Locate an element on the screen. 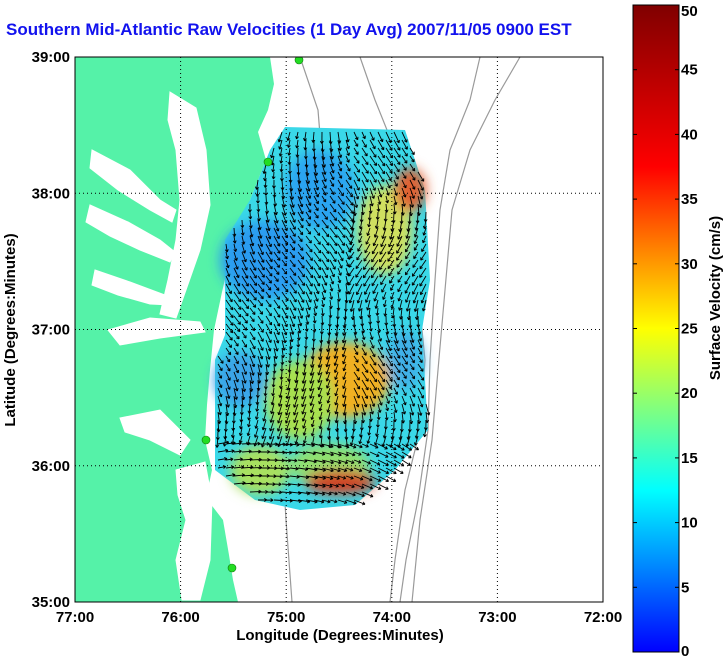 The height and width of the screenshot is (659, 724). y-tick-label: 38:00 is located at coordinates (51, 193).